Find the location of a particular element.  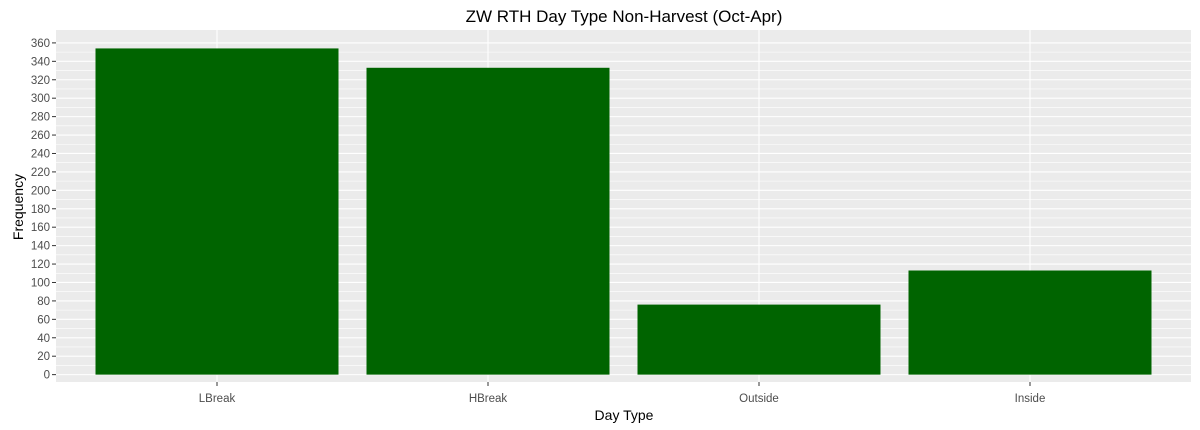

y-axis-title: Frequency is located at coordinates (18, 207).